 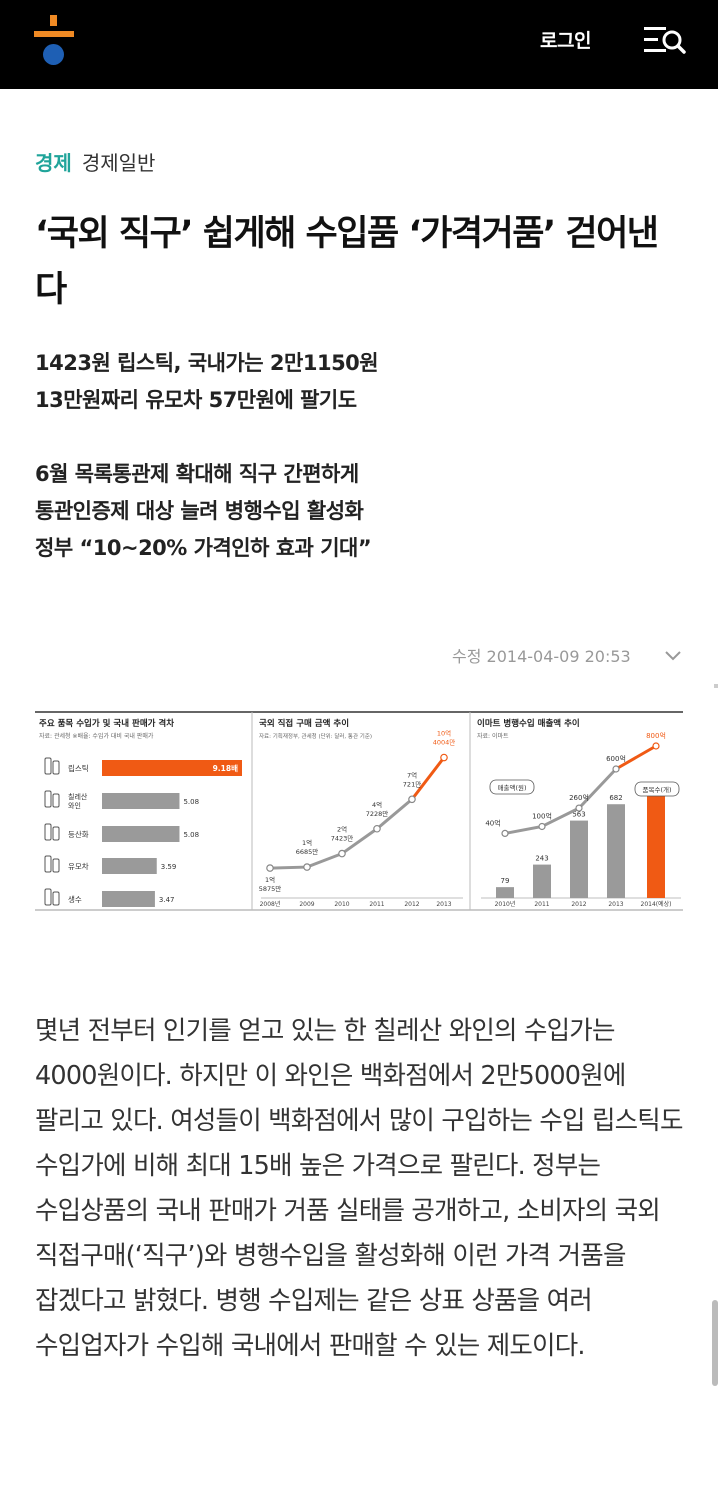 I want to click on stroller-icon, so click(x=52, y=864).